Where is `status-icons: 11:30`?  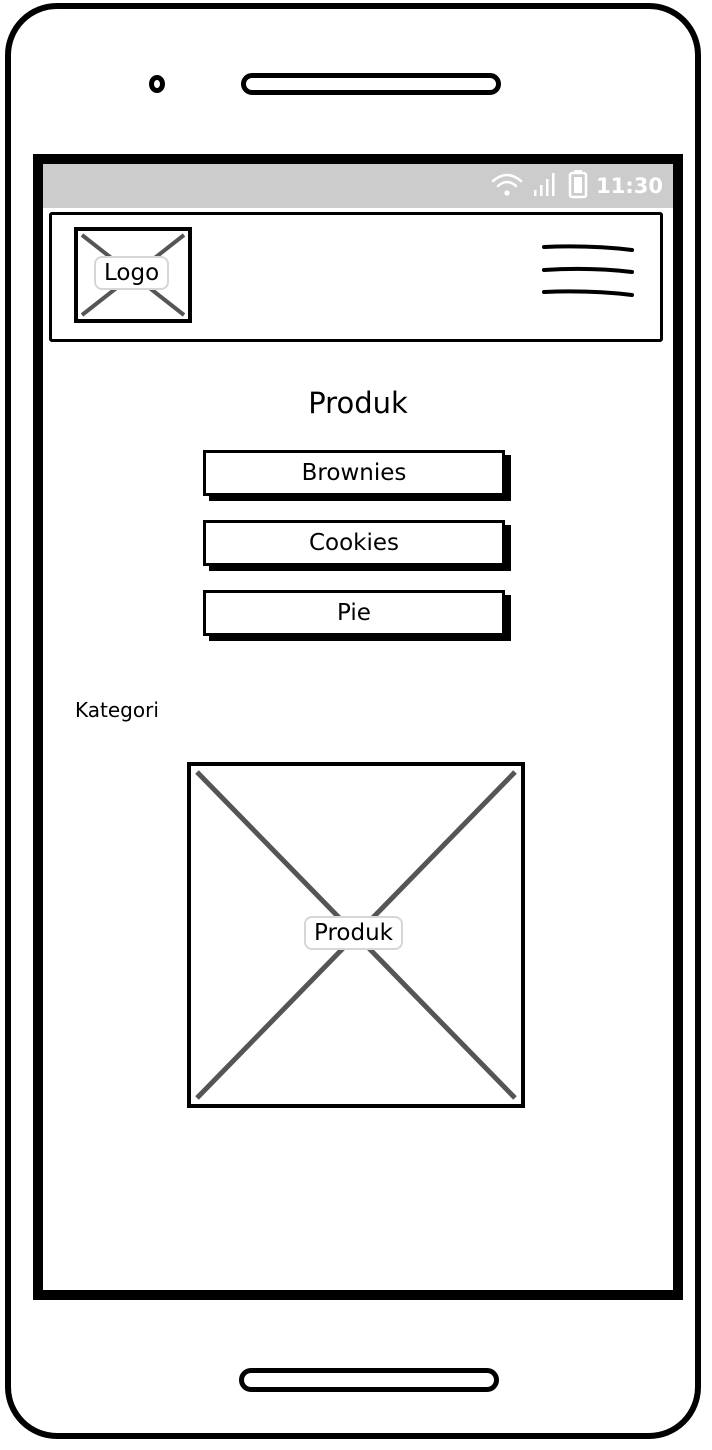 status-icons: 11:30 is located at coordinates (576, 186).